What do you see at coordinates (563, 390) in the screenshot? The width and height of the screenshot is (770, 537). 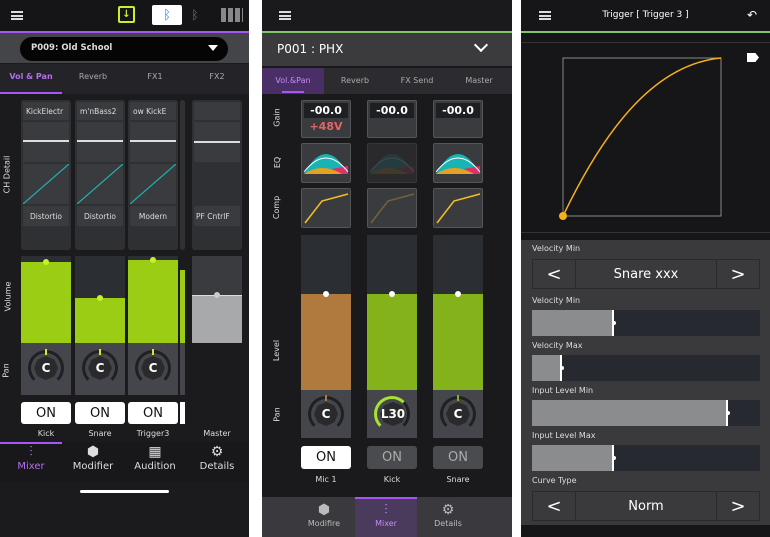 I see `field-label: Input Level Min` at bounding box center [563, 390].